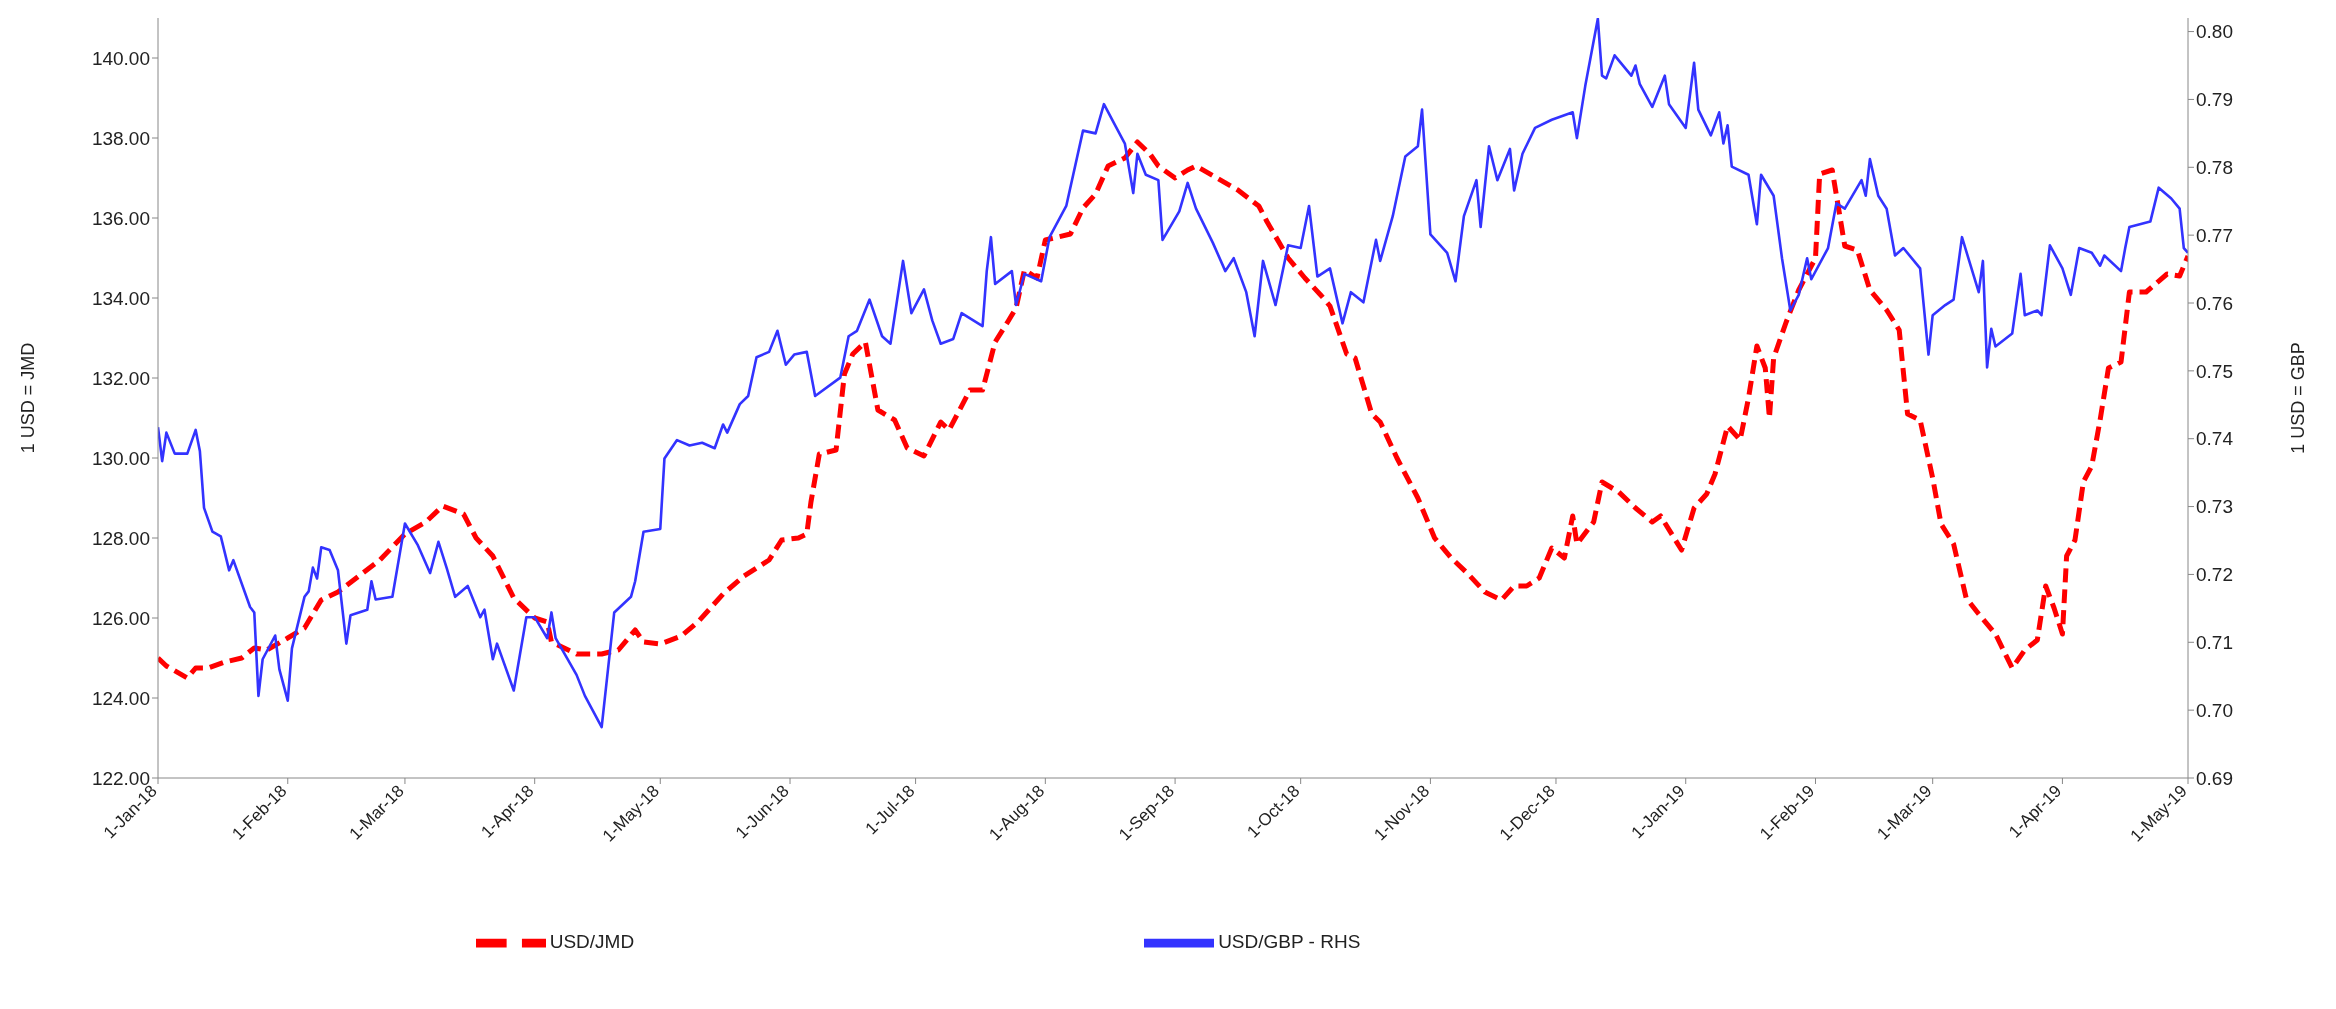 The height and width of the screenshot is (1009, 2336). I want to click on y-tick-label: 140.00, so click(120, 58).